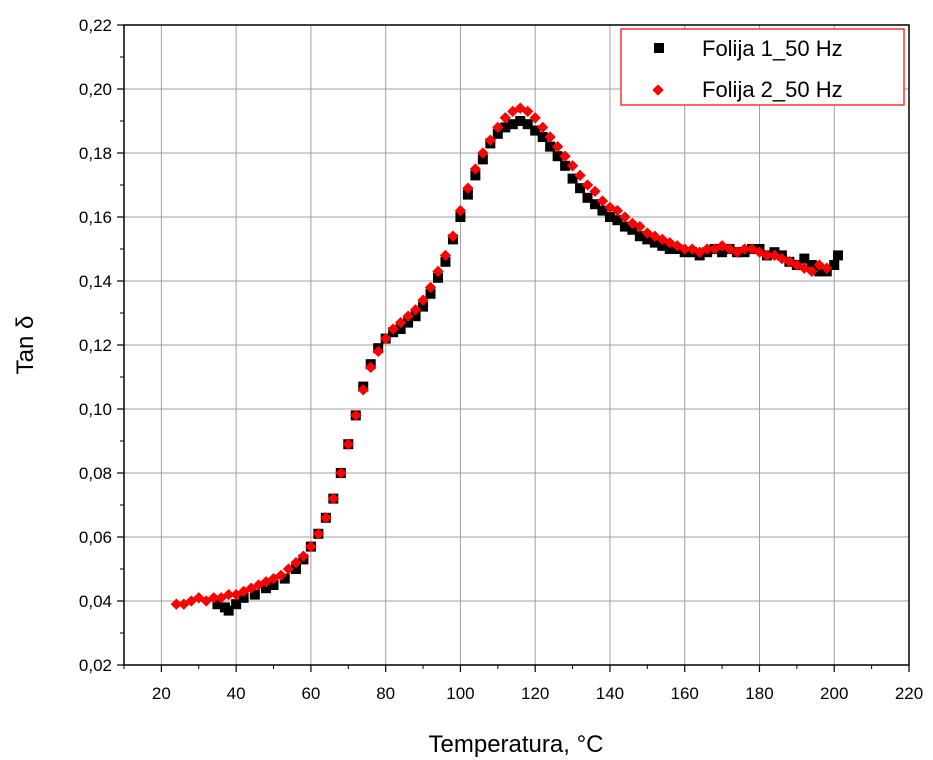 This screenshot has width=933, height=760. I want to click on x-tick-label: 40, so click(236, 693).